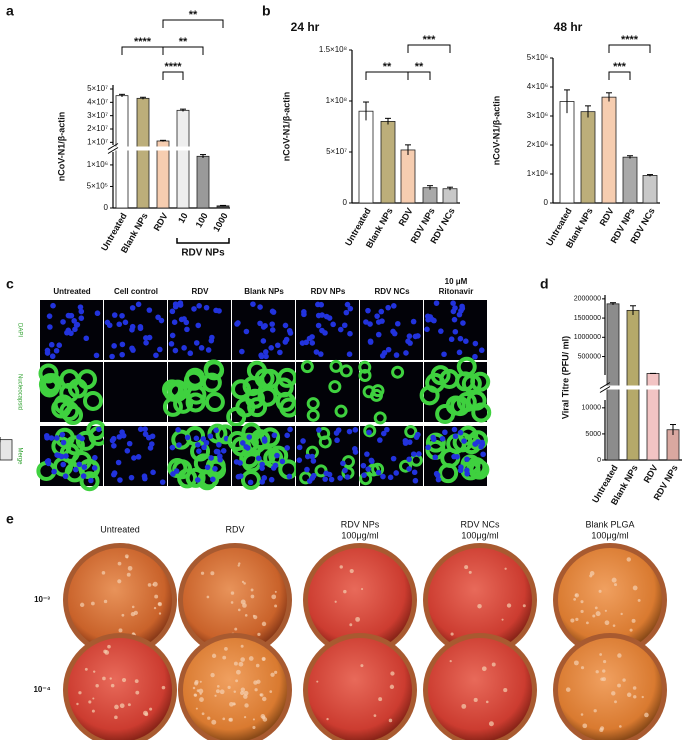 This screenshot has width=685, height=740. What do you see at coordinates (19, 392) in the screenshot?
I see `row-label: Nucleocapsid` at bounding box center [19, 392].